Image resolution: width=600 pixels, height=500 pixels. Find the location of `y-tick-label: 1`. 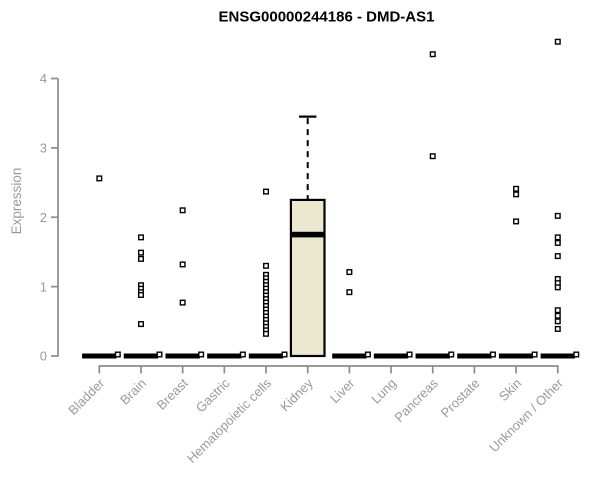

y-tick-label: 1 is located at coordinates (43, 286).